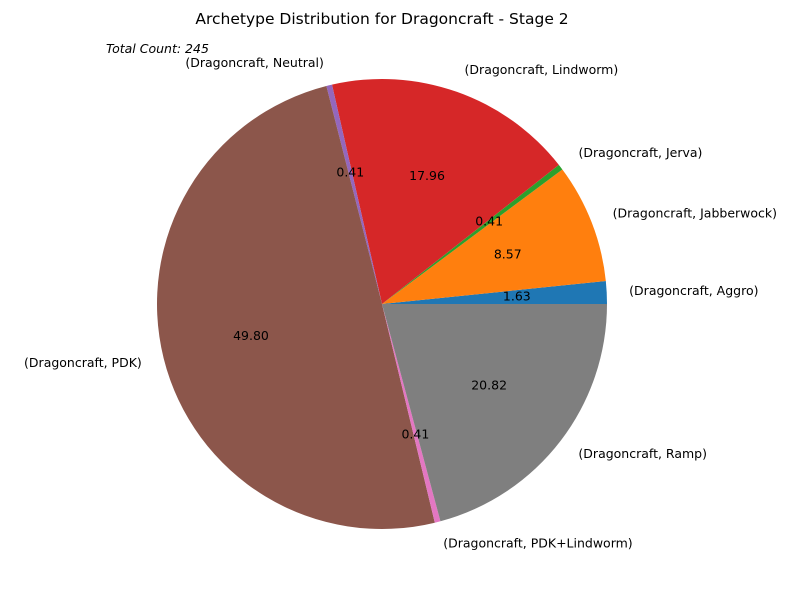  Describe the element at coordinates (254, 62) in the screenshot. I see `slice-label-4: (Dragoncraft, Neutral)` at that location.